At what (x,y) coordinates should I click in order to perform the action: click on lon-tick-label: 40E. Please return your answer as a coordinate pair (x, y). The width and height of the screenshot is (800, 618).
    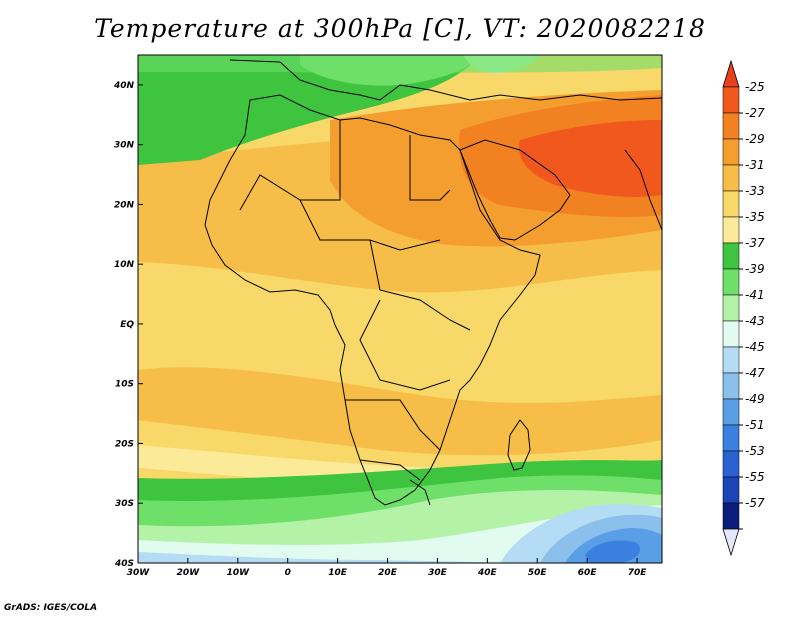
    Looking at the image, I should click on (487, 573).